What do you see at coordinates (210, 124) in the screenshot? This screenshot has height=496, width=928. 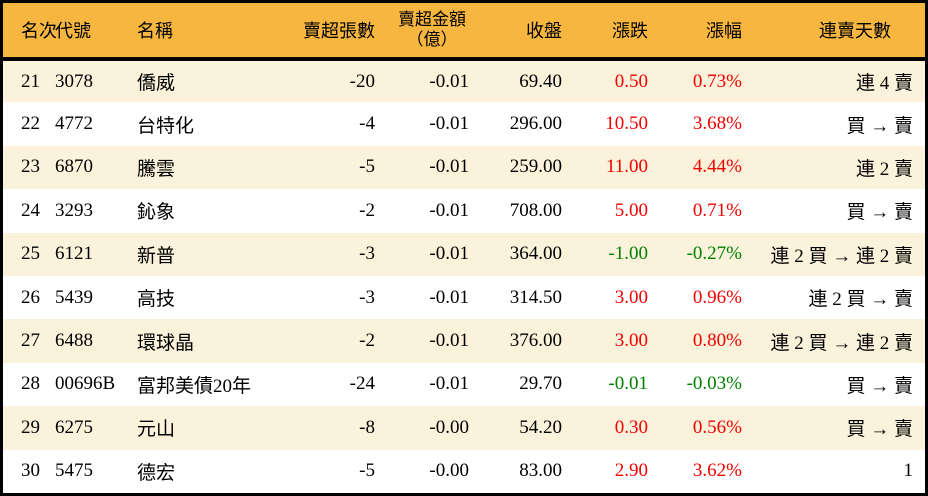 I see `cell-stock-name: 台特化` at bounding box center [210, 124].